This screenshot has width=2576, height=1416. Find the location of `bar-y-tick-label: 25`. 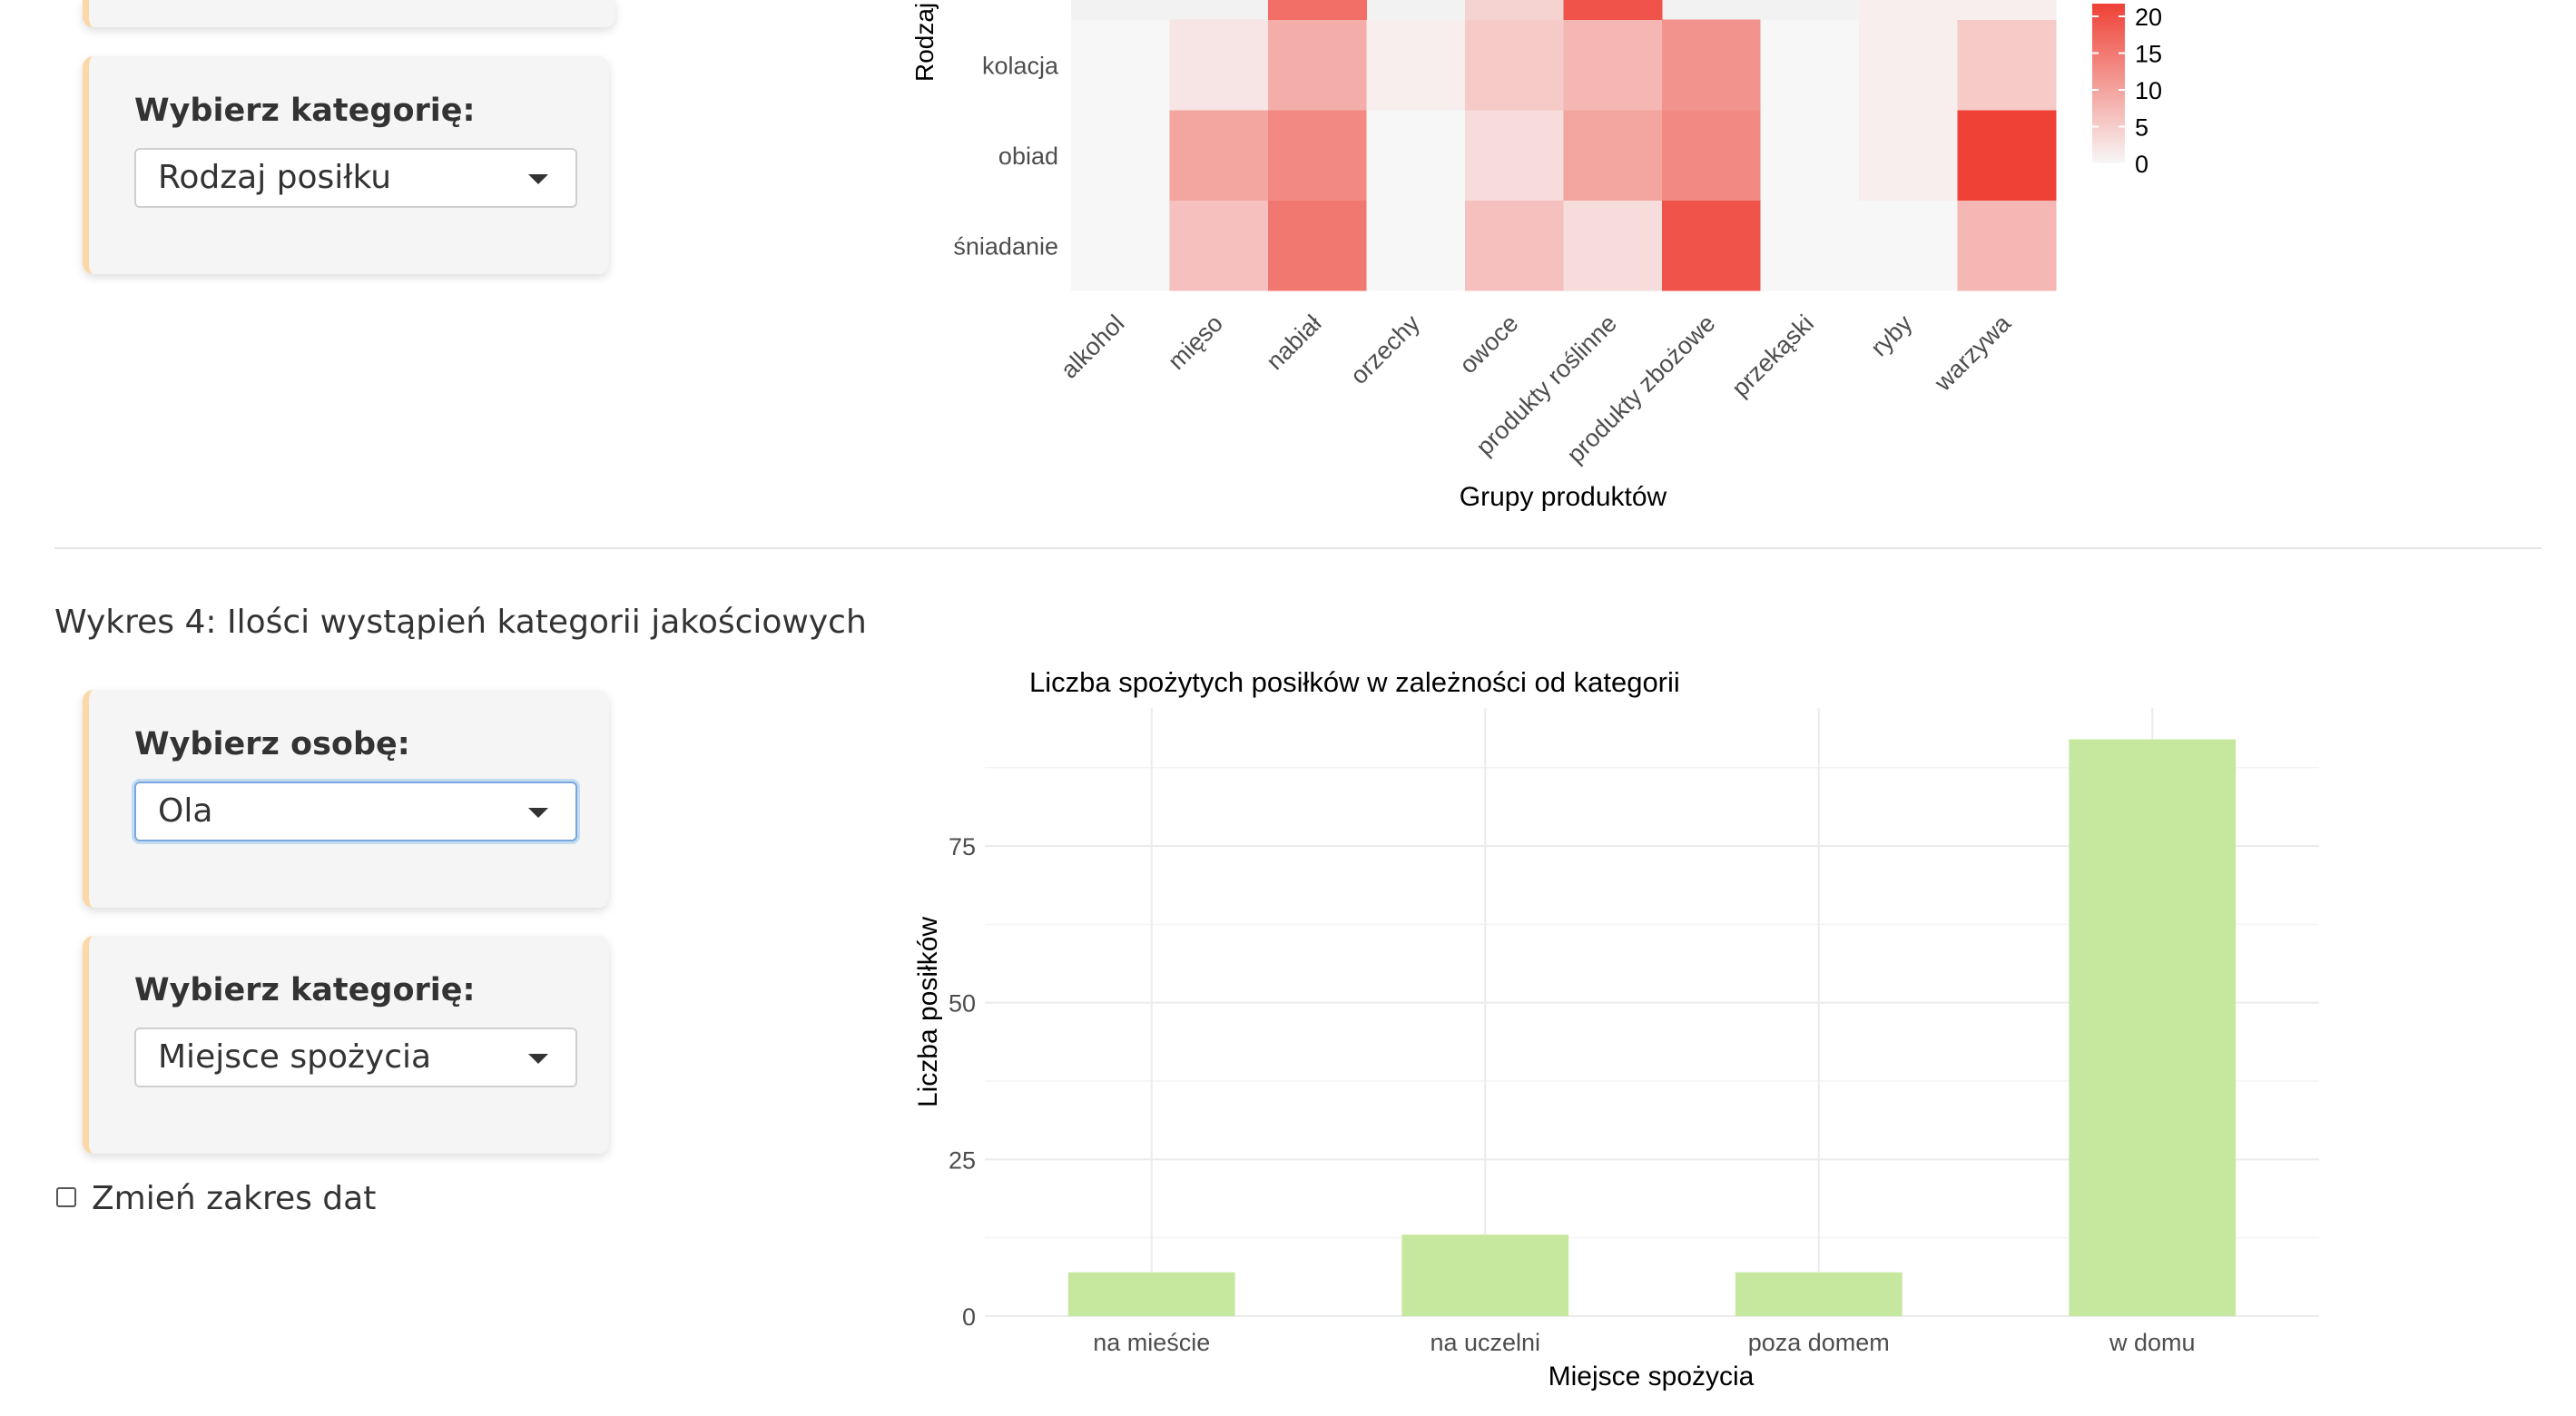

bar-y-tick-label: 25 is located at coordinates (962, 1160).